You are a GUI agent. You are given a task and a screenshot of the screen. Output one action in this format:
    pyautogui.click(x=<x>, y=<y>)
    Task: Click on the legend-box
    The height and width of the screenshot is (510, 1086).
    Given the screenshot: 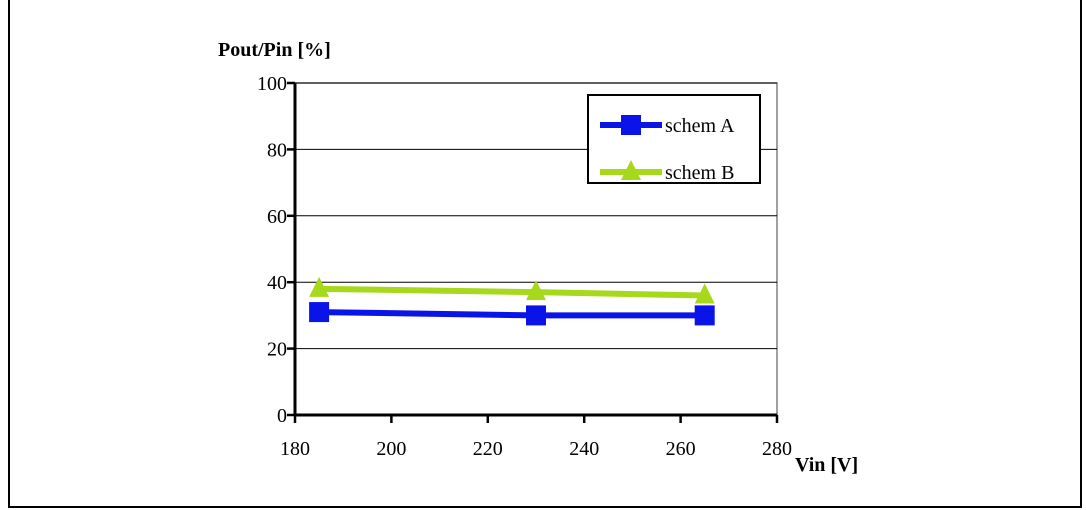 What is the action you would take?
    pyautogui.click(x=674, y=139)
    